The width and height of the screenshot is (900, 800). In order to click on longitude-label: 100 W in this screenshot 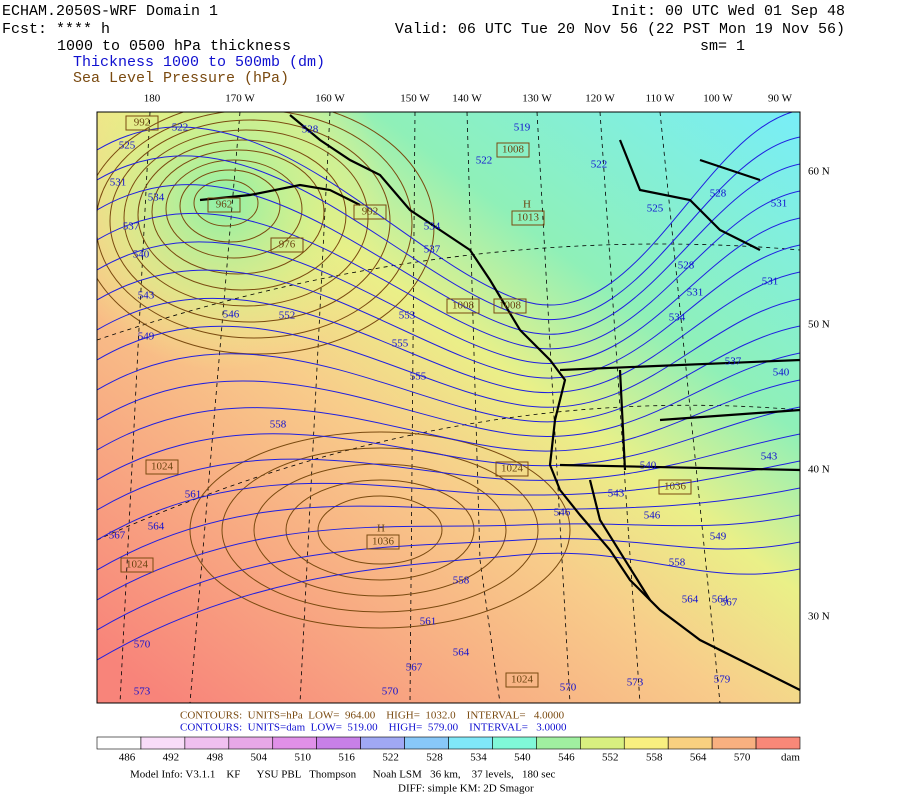, I will do `click(718, 99)`.